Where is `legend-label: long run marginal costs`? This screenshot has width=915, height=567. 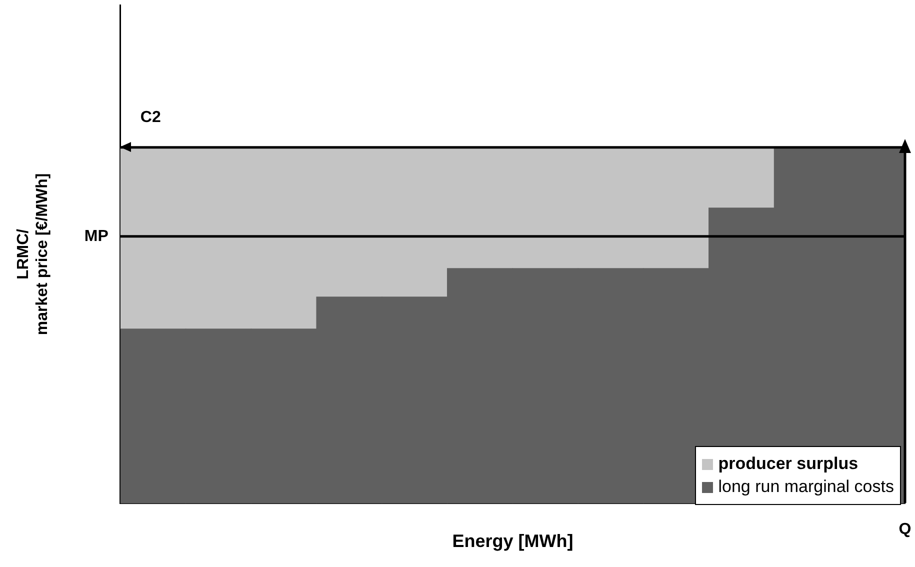
legend-label: long run marginal costs is located at coordinates (806, 487).